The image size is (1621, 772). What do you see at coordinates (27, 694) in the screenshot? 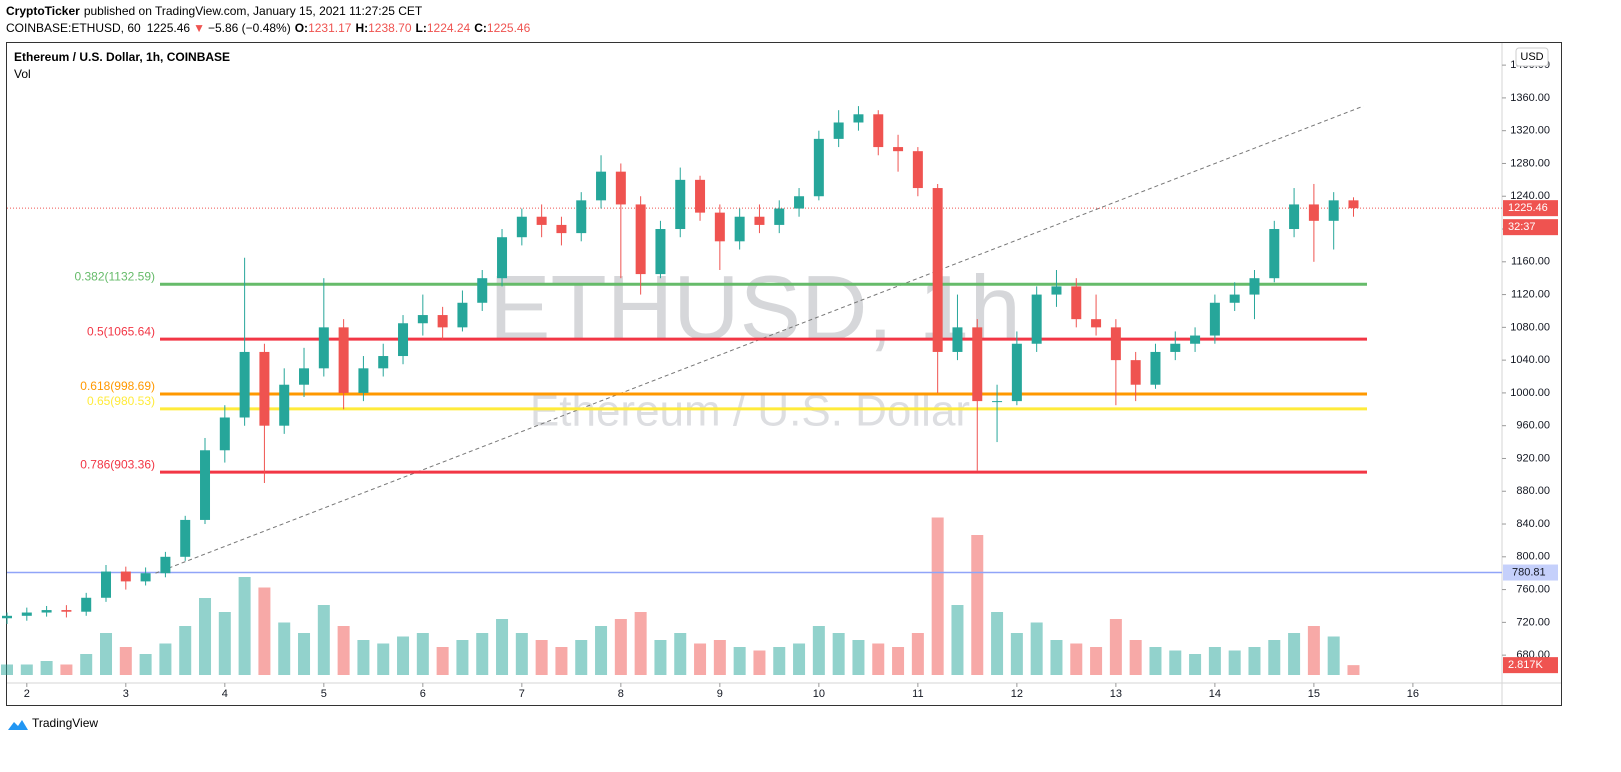
I see `x-tick-label: 2` at bounding box center [27, 694].